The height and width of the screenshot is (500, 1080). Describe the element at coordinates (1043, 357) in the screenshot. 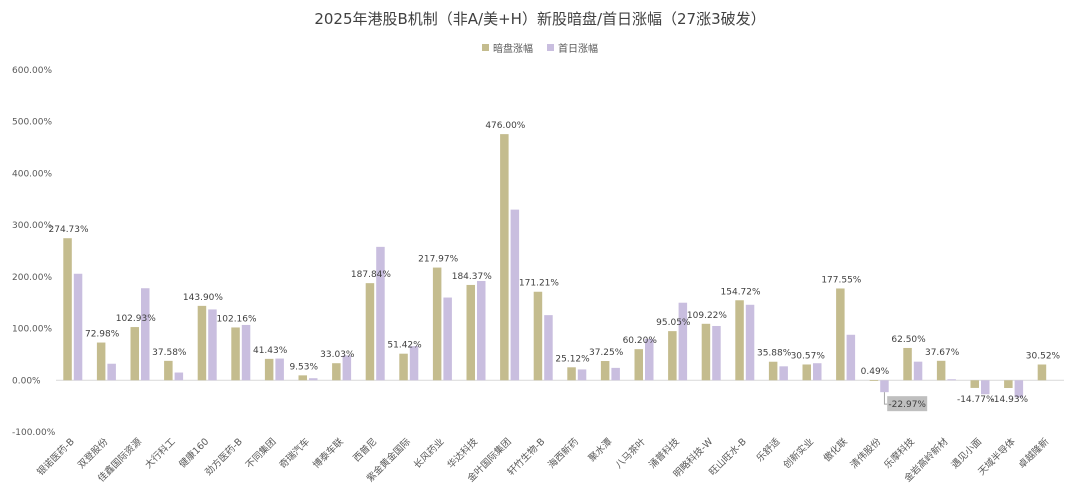

I see `data-label: 30.52%` at that location.